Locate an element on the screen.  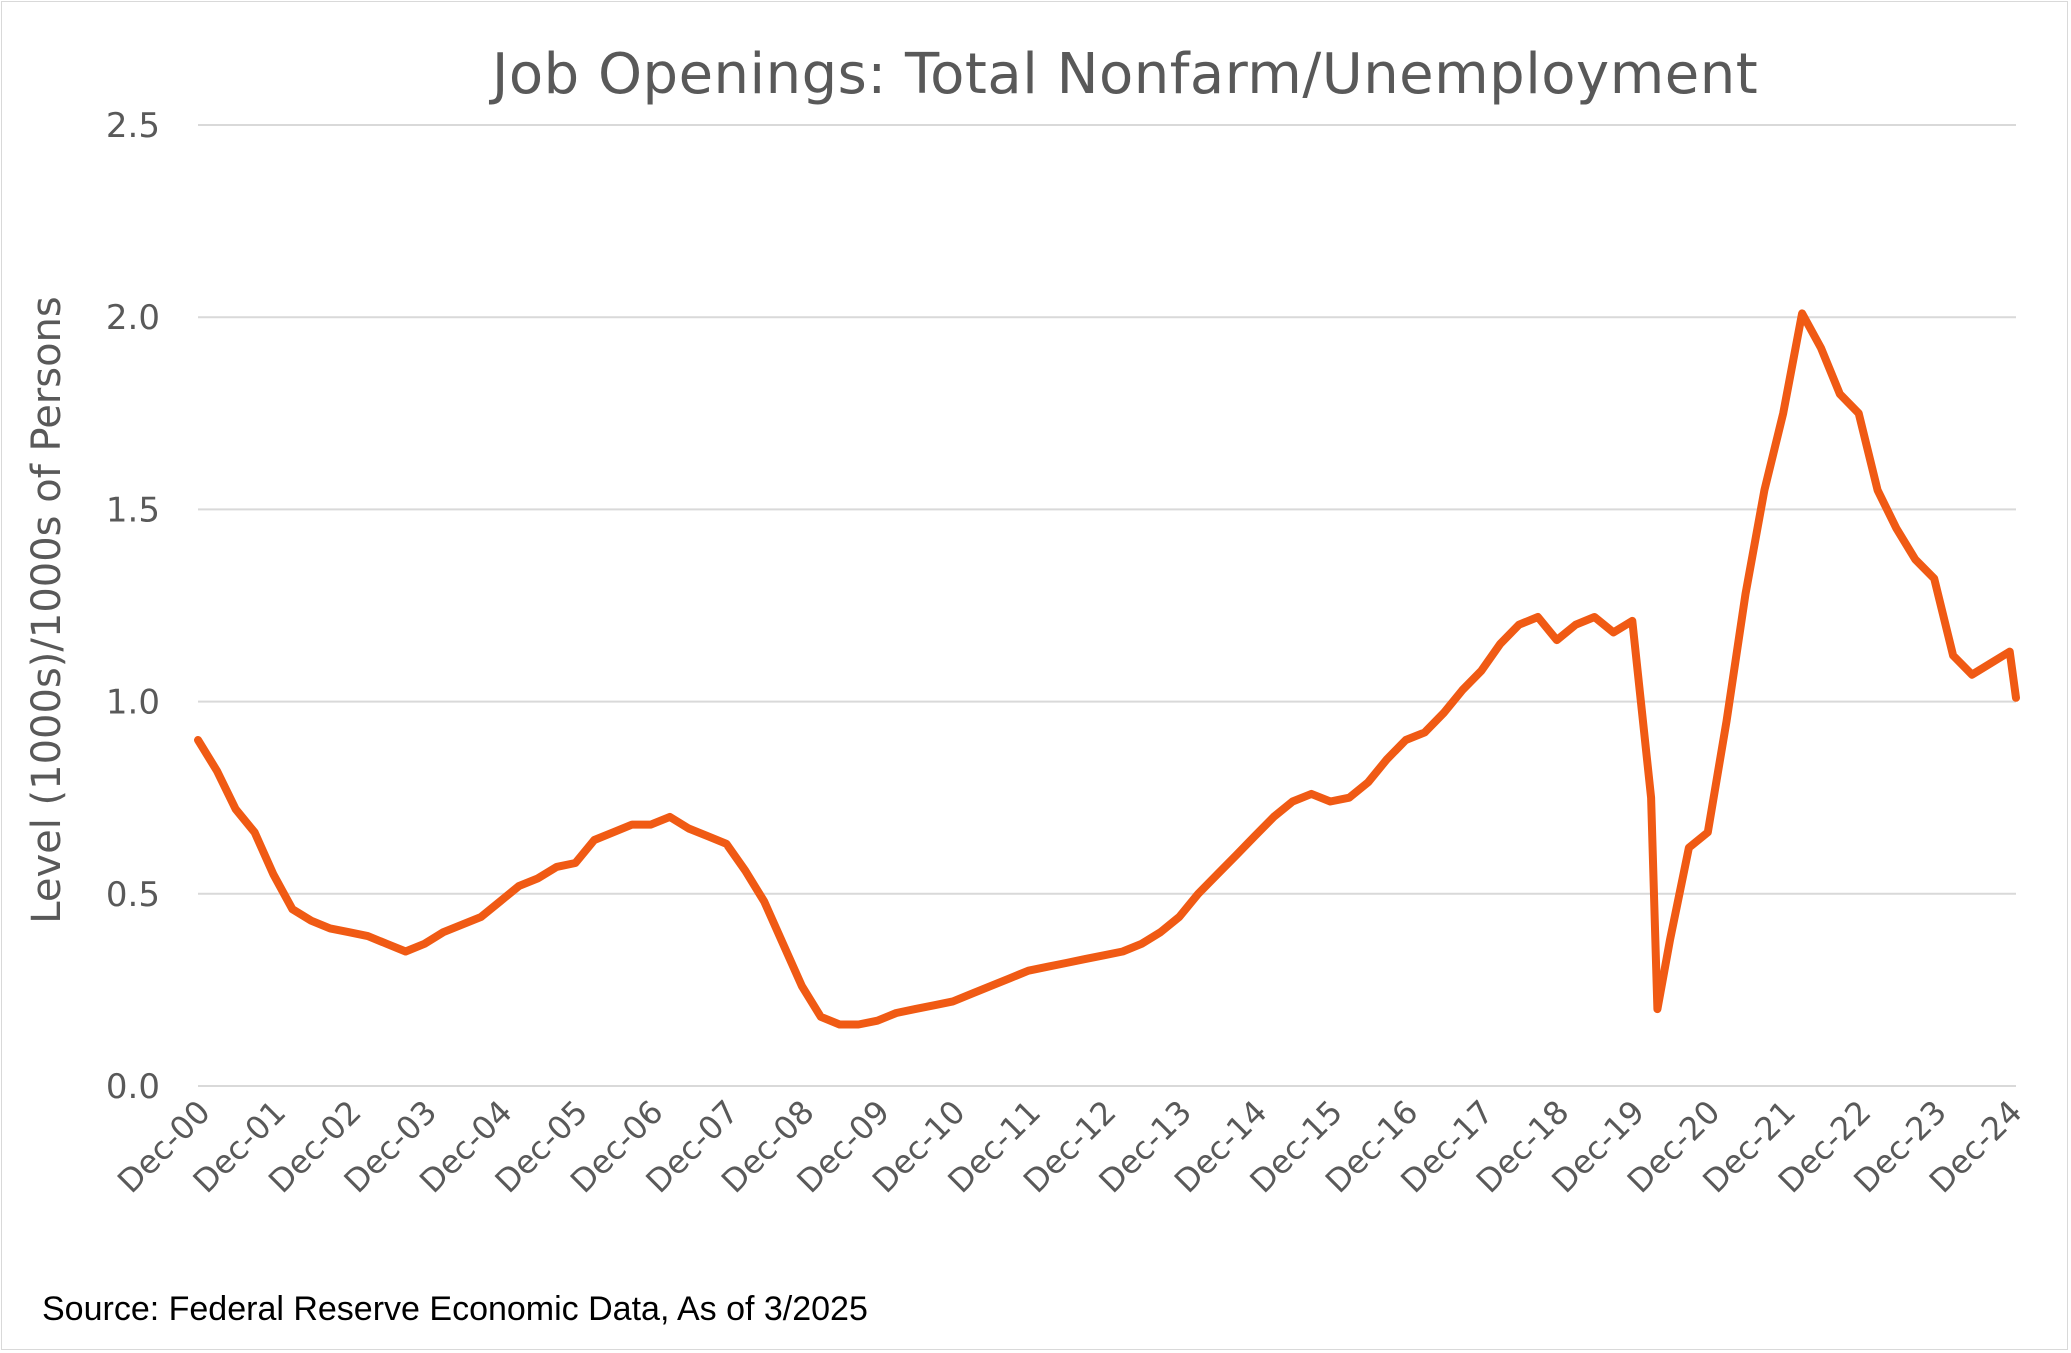
y-tick-label: 0.5 is located at coordinates (133, 895).